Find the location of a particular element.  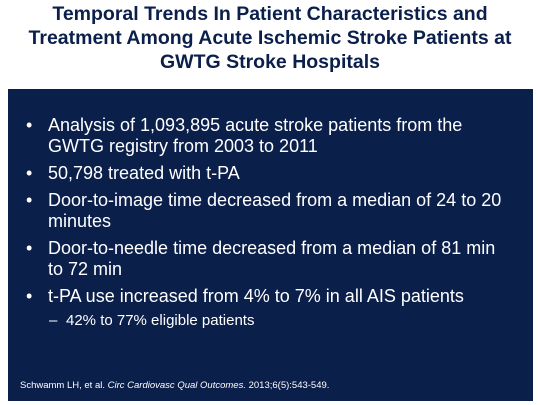

citation-details: 2013;6(5):543-549. is located at coordinates (287, 385).